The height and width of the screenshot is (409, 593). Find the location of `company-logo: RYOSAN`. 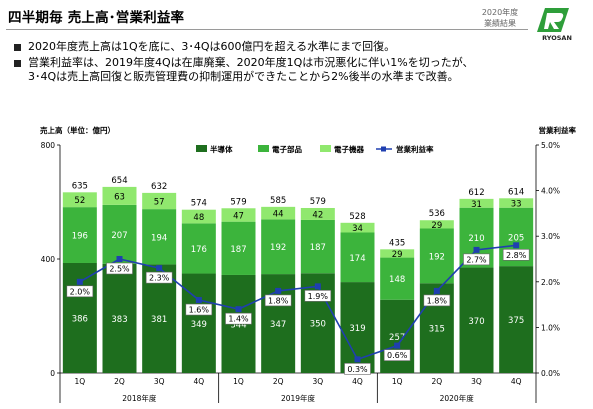

company-logo: RYOSAN is located at coordinates (557, 26).